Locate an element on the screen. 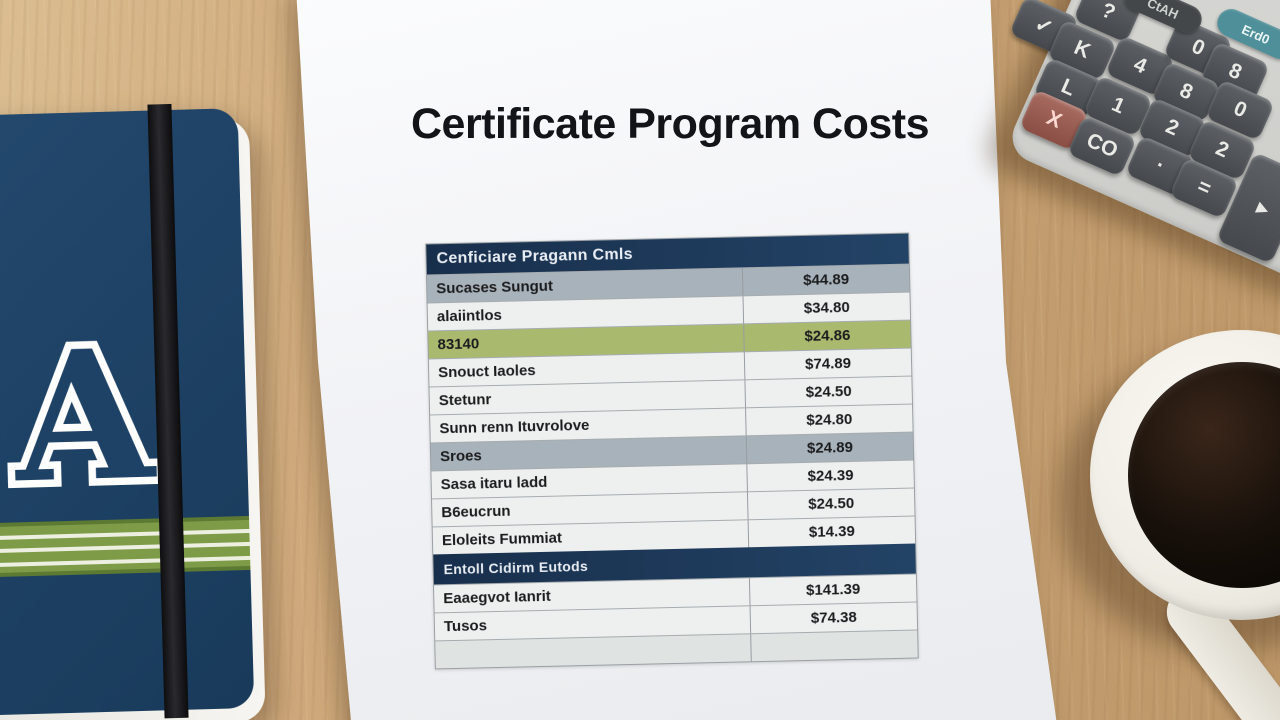  page-title: Certificate Program Costs is located at coordinates (670, 124).